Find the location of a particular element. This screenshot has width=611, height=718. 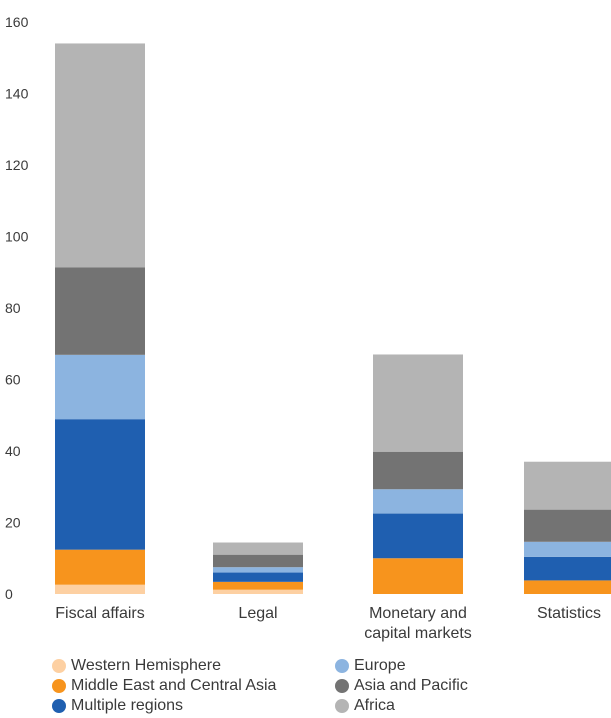

legend-label: Middle East and Central Asia is located at coordinates (174, 685).